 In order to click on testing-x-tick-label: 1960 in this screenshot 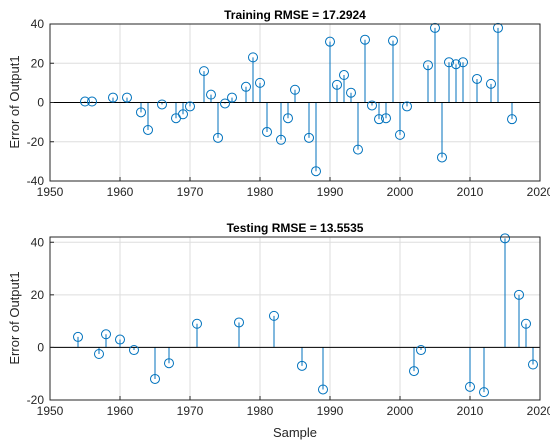, I will do `click(120, 411)`.